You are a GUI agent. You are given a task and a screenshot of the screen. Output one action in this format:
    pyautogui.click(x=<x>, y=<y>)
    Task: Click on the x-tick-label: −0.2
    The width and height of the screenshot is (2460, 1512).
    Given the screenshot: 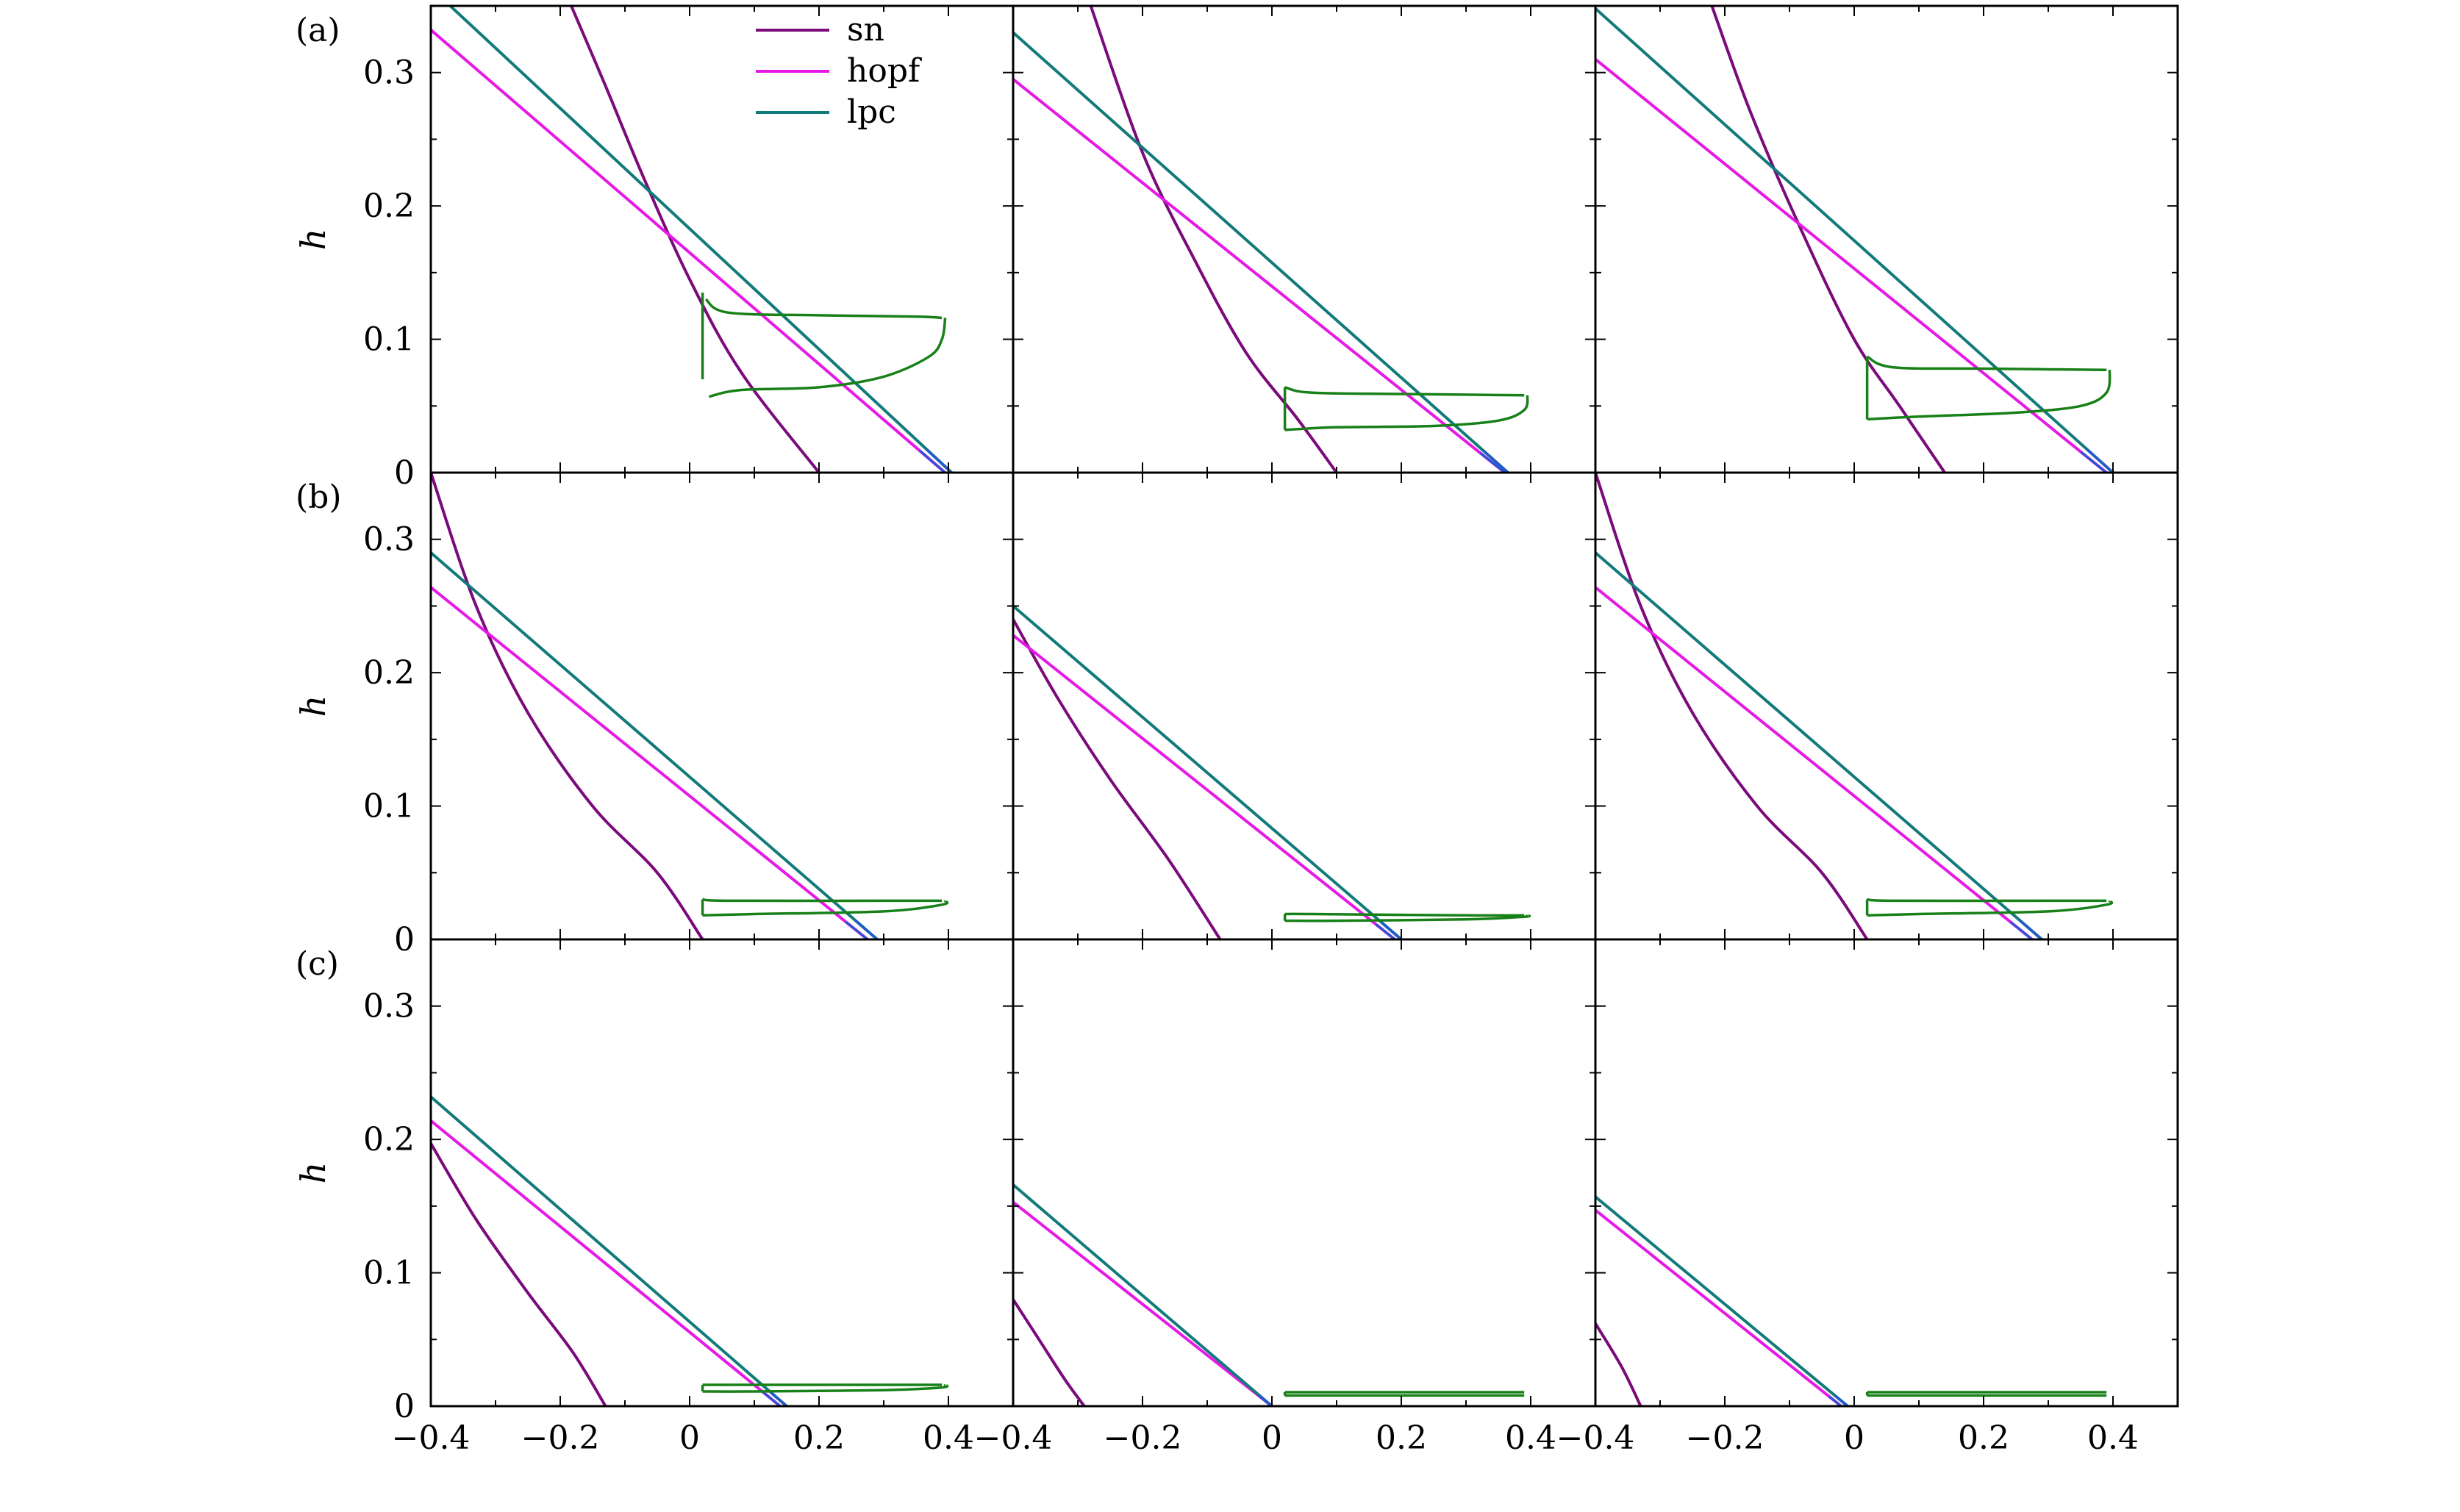 What is the action you would take?
    pyautogui.click(x=560, y=1438)
    